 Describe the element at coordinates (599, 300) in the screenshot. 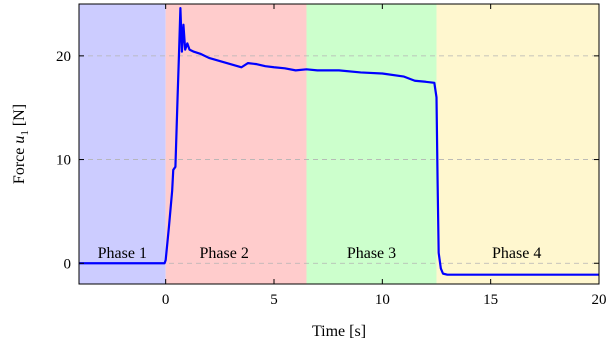

I see `x-tick-label-20: 20` at that location.